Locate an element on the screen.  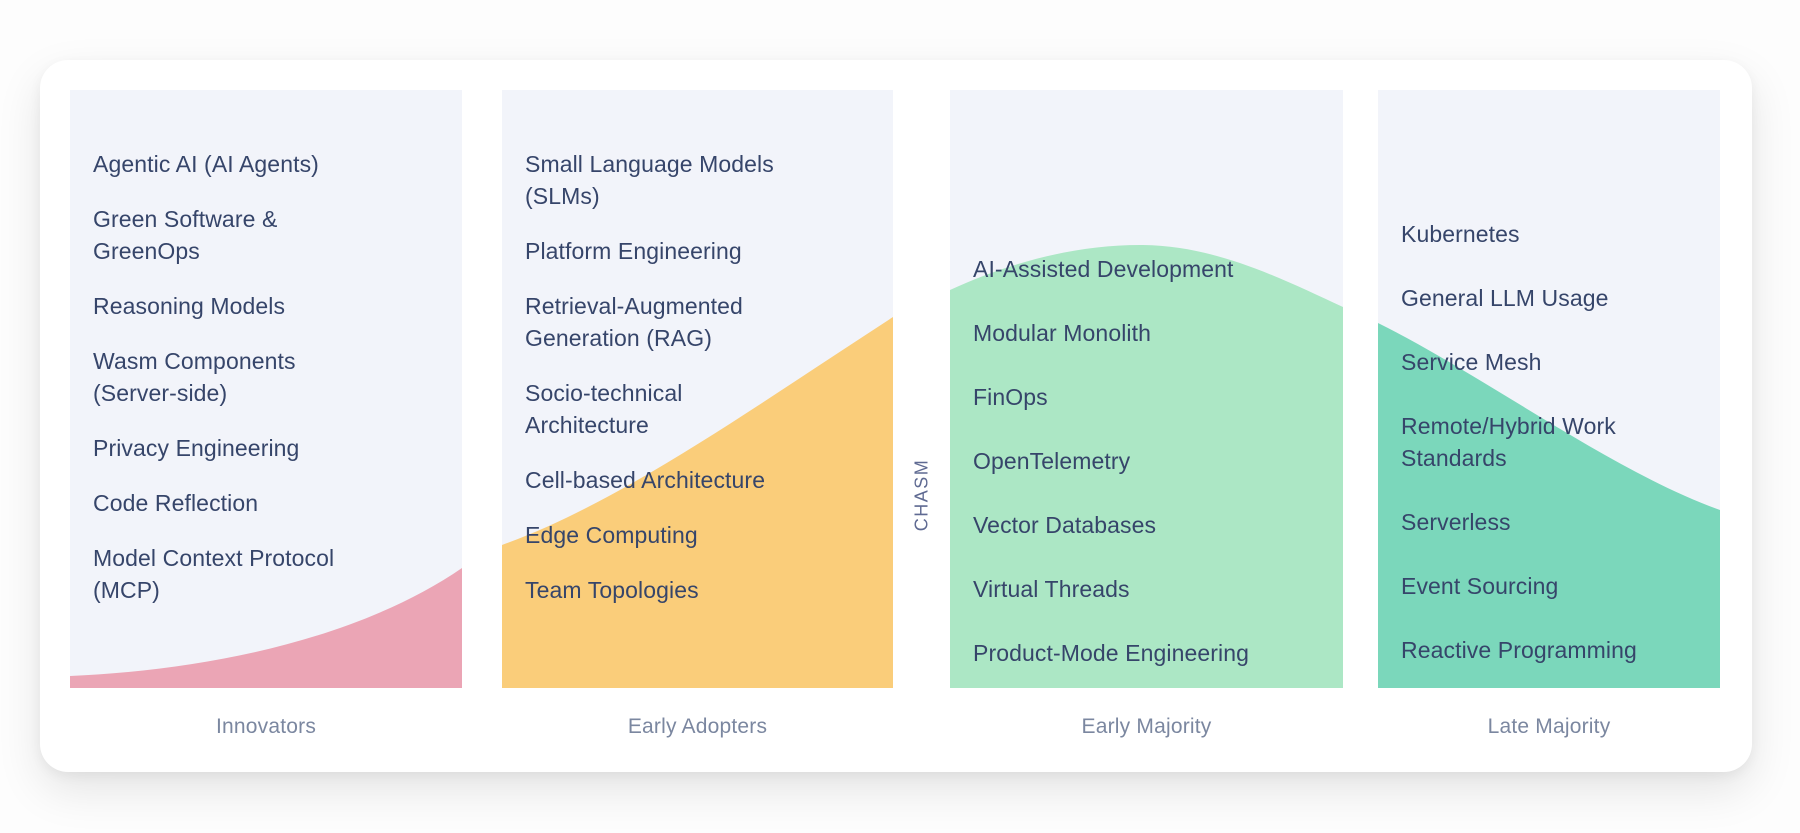
tech-item: Event Sourcing is located at coordinates (1480, 586).